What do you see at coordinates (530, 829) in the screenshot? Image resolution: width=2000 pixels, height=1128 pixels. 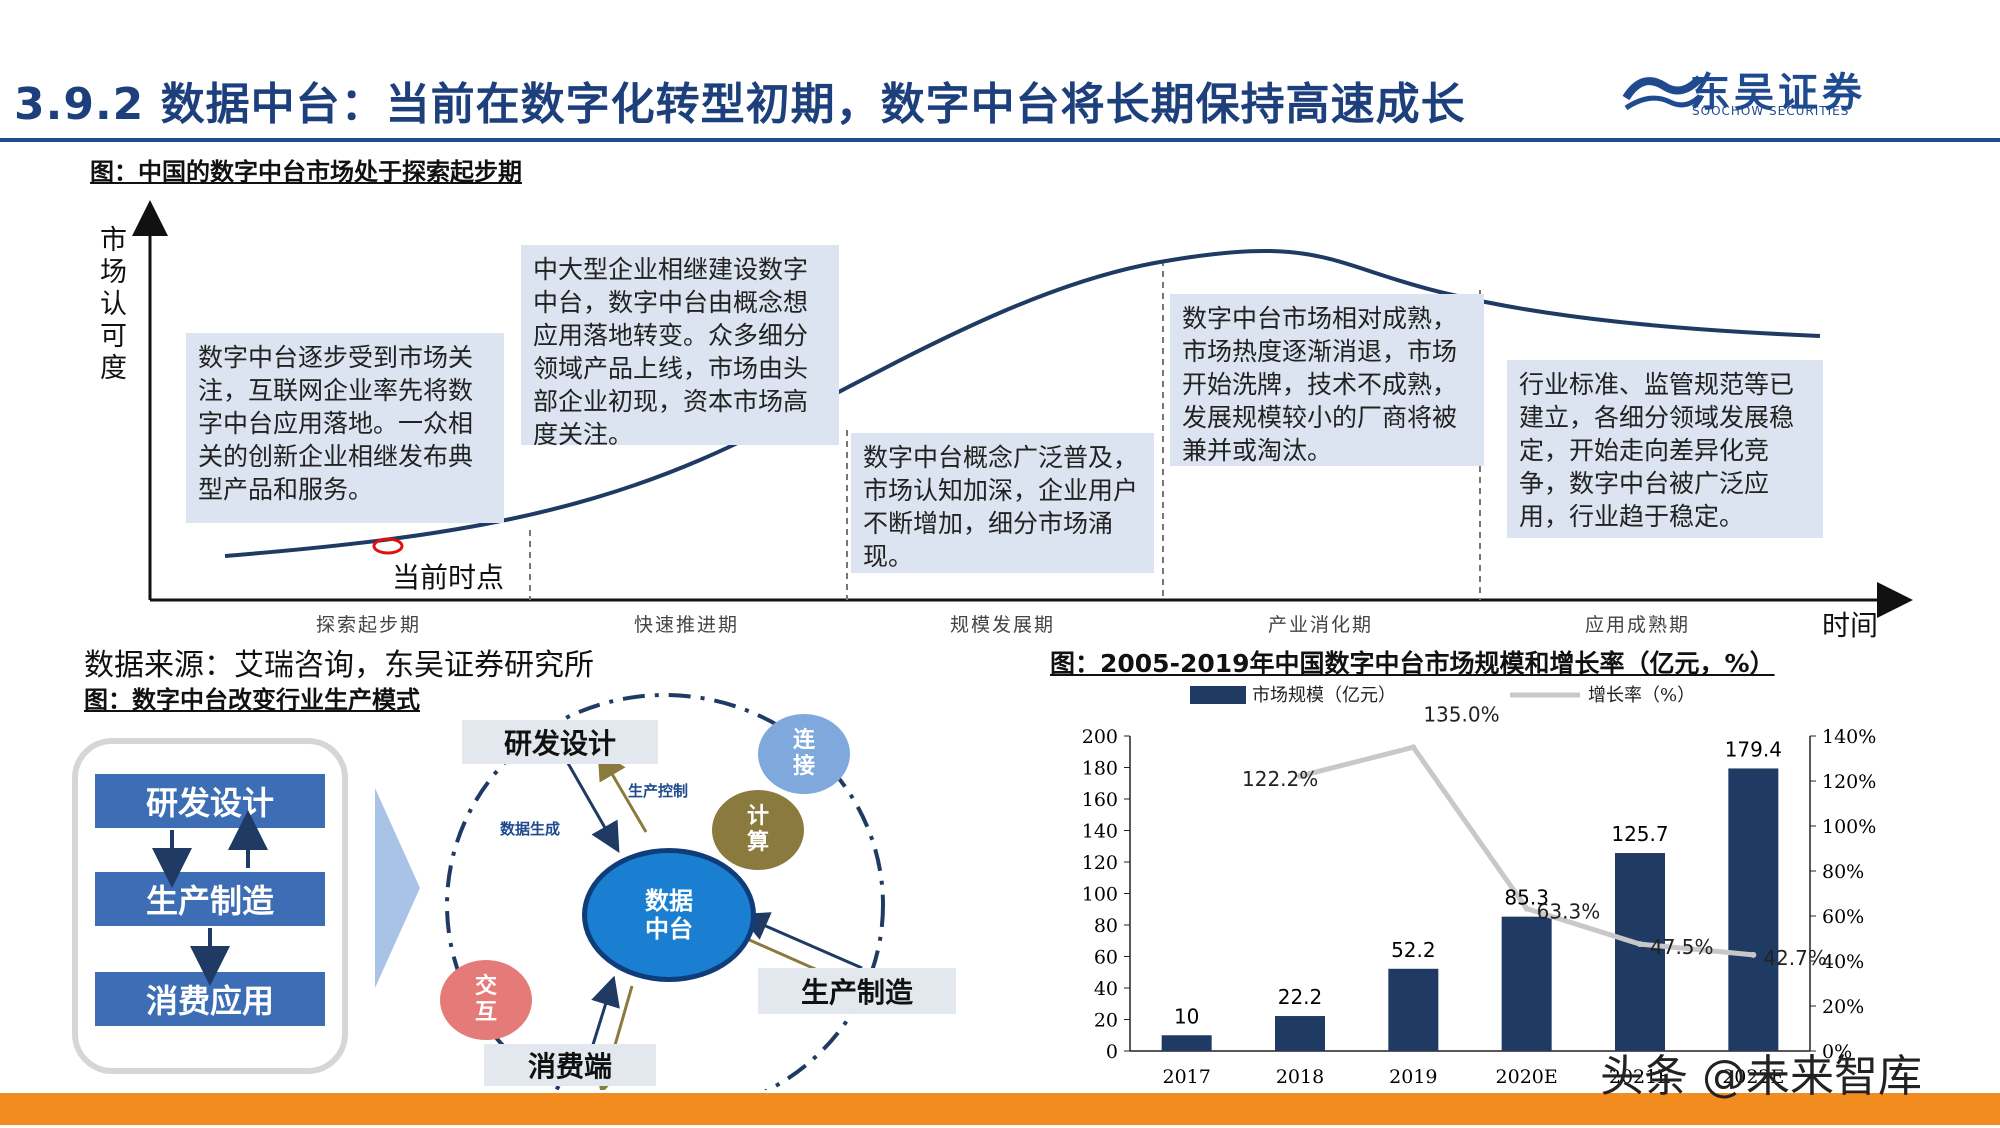 I see `label-data-generation: 数据生成` at bounding box center [530, 829].